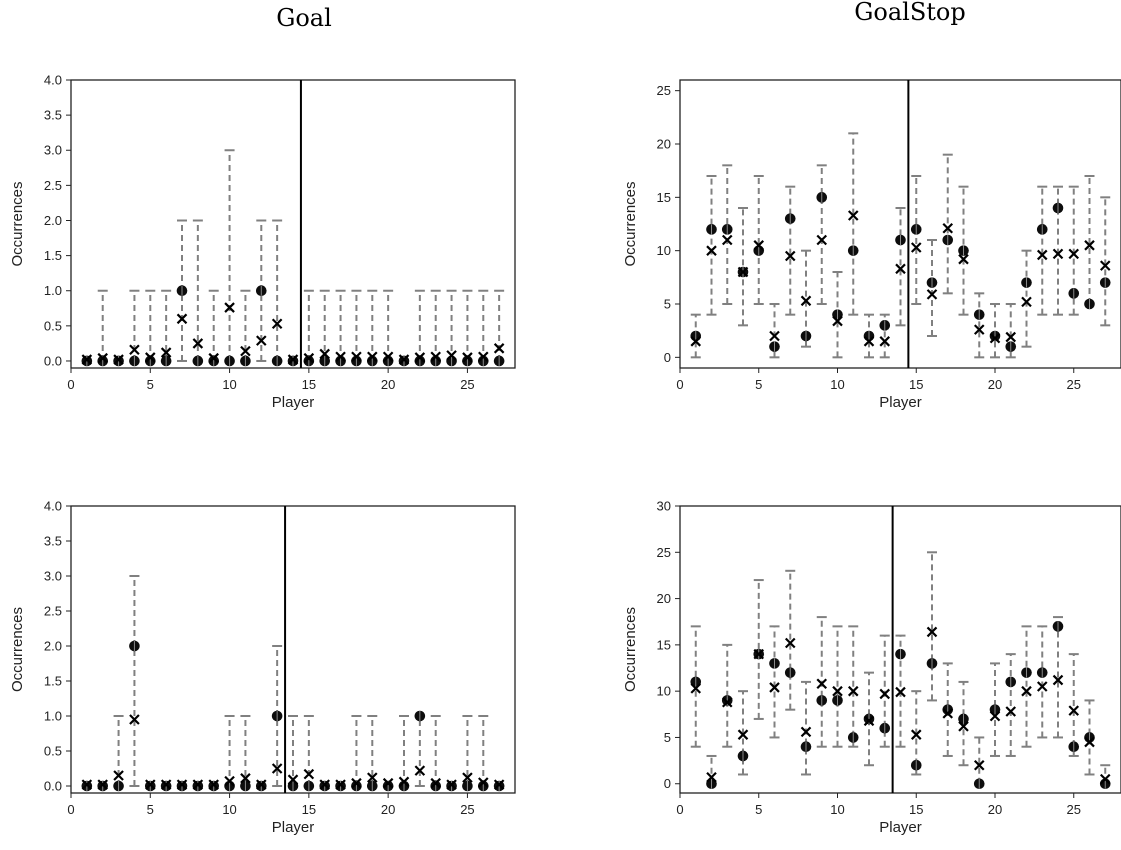 This screenshot has width=1121, height=850. What do you see at coordinates (910, 13) in the screenshot?
I see `title-goalstop: GoalStop` at bounding box center [910, 13].